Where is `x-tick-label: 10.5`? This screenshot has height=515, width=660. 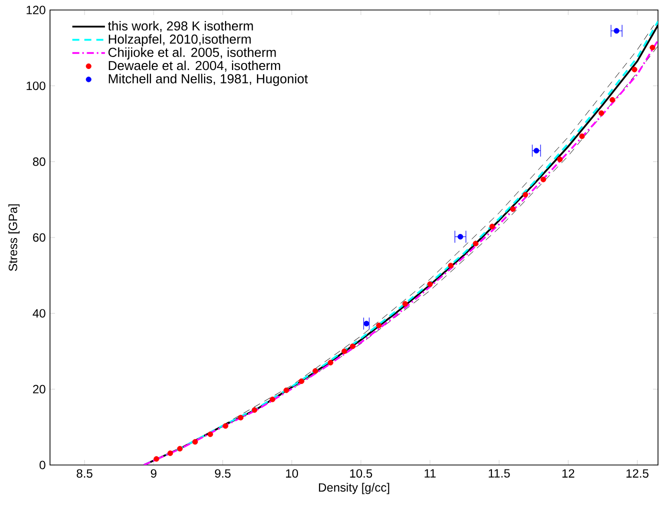
x-tick-label: 10.5 is located at coordinates (361, 473).